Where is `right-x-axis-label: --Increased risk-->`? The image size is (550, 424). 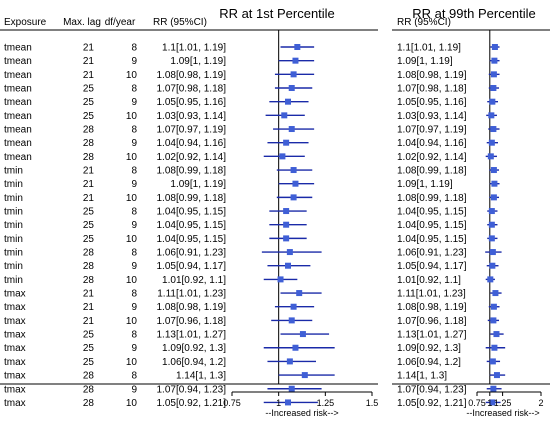
right-x-axis-label: --Increased risk--> is located at coordinates (502, 413).